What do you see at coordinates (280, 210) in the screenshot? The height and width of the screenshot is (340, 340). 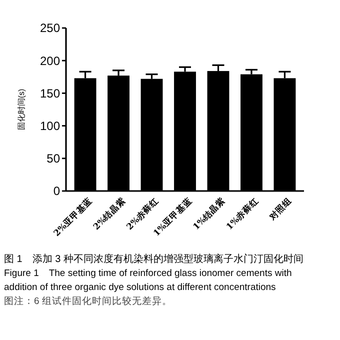 I see `x-tick-label: 对照组` at bounding box center [280, 210].